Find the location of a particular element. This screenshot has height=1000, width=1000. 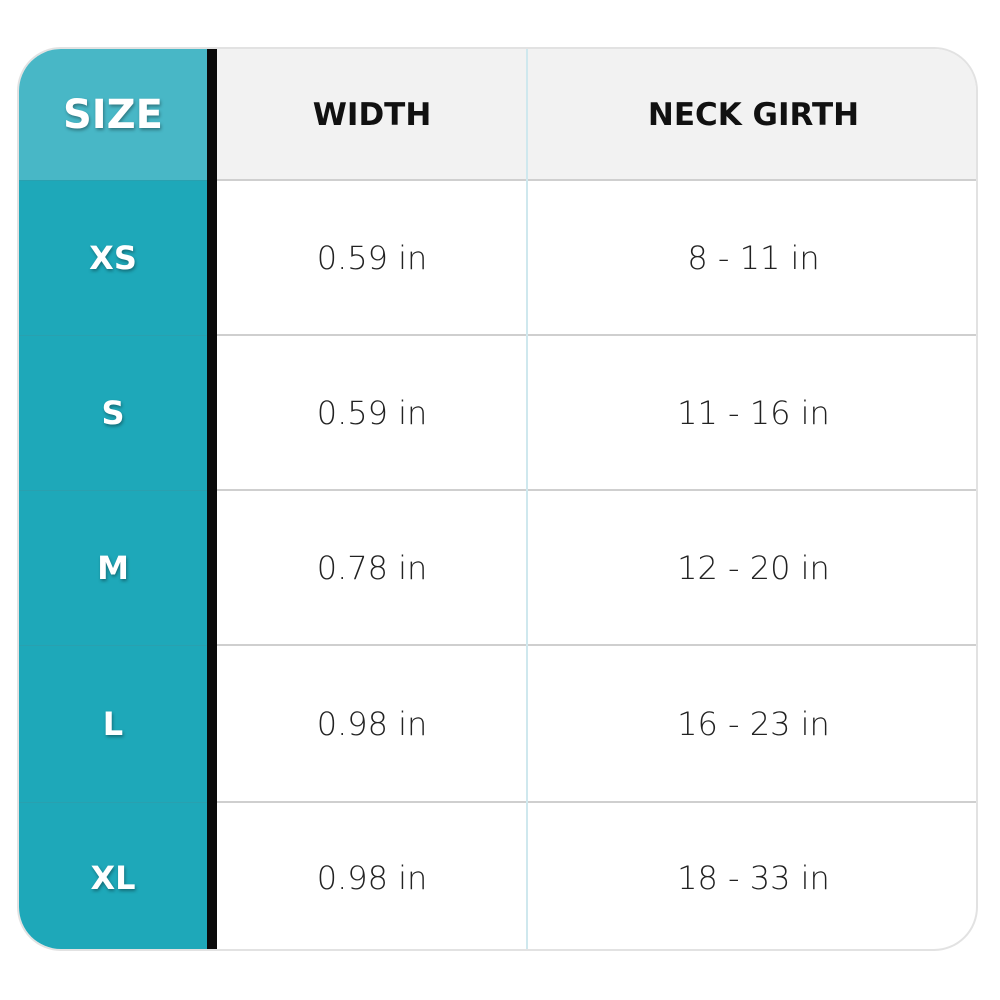

header-cell: SIZE is located at coordinates (113, 114).